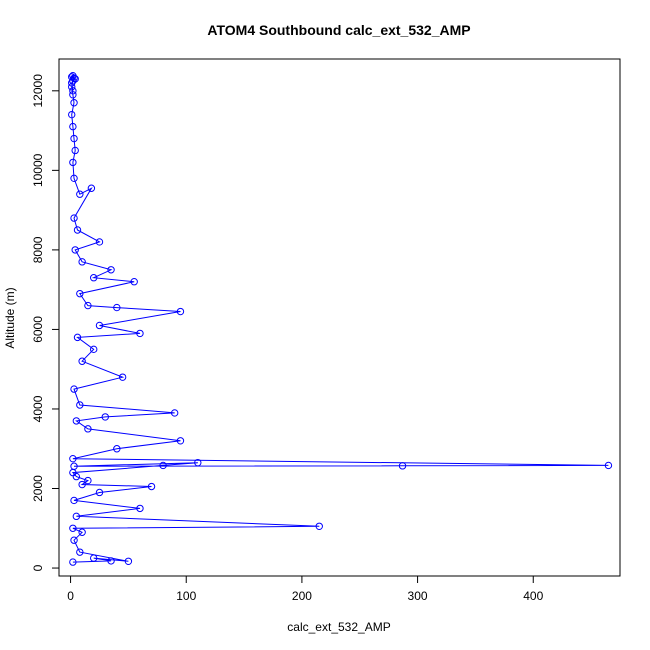  I want to click on x-tick-label: 300, so click(418, 596).